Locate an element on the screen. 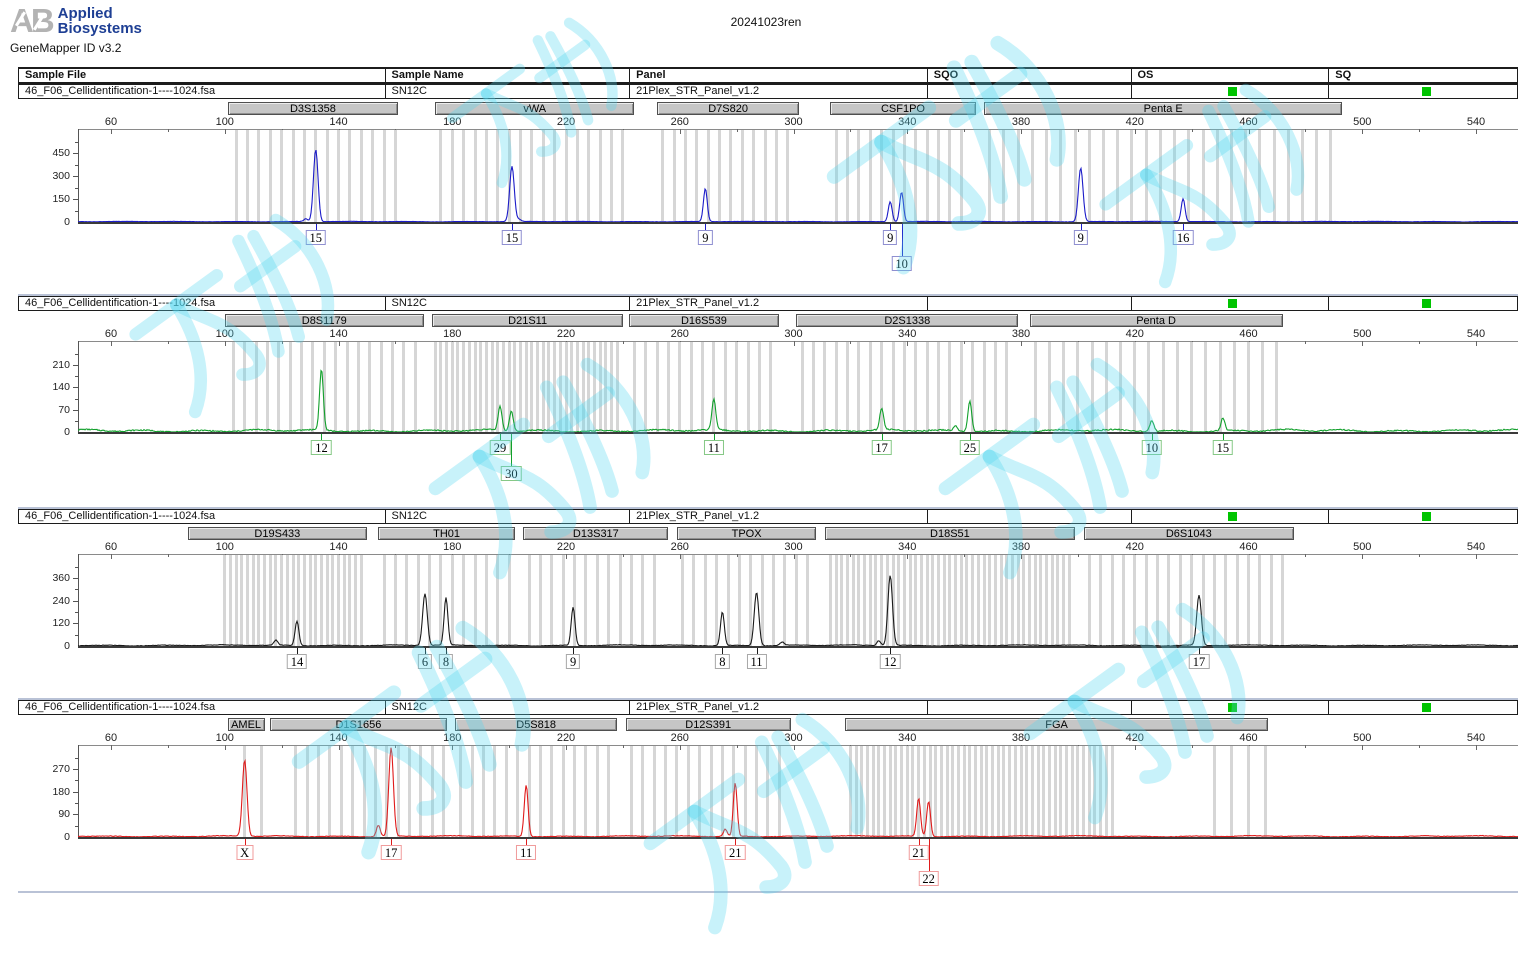 The image size is (1532, 959). allele-label-FGA-21: 21 is located at coordinates (918, 852).